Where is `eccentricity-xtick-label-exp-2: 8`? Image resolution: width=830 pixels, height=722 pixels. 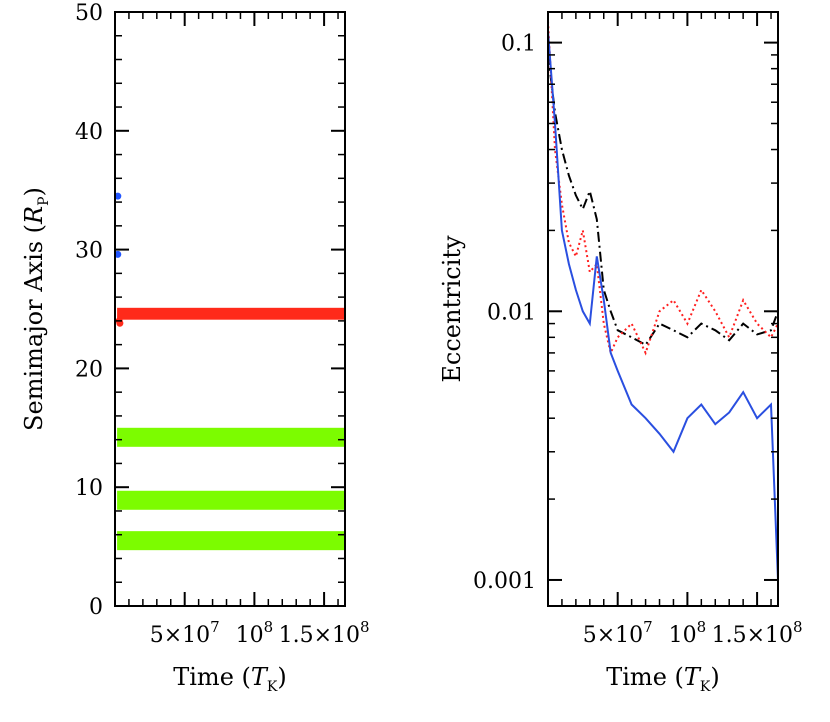
eccentricity-xtick-label-exp-2: 8 is located at coordinates (798, 627).